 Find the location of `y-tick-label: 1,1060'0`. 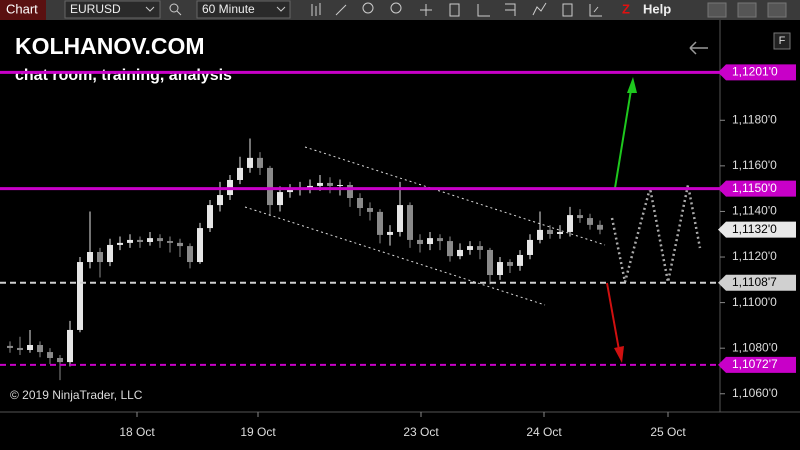

y-tick-label: 1,1060'0 is located at coordinates (755, 393).